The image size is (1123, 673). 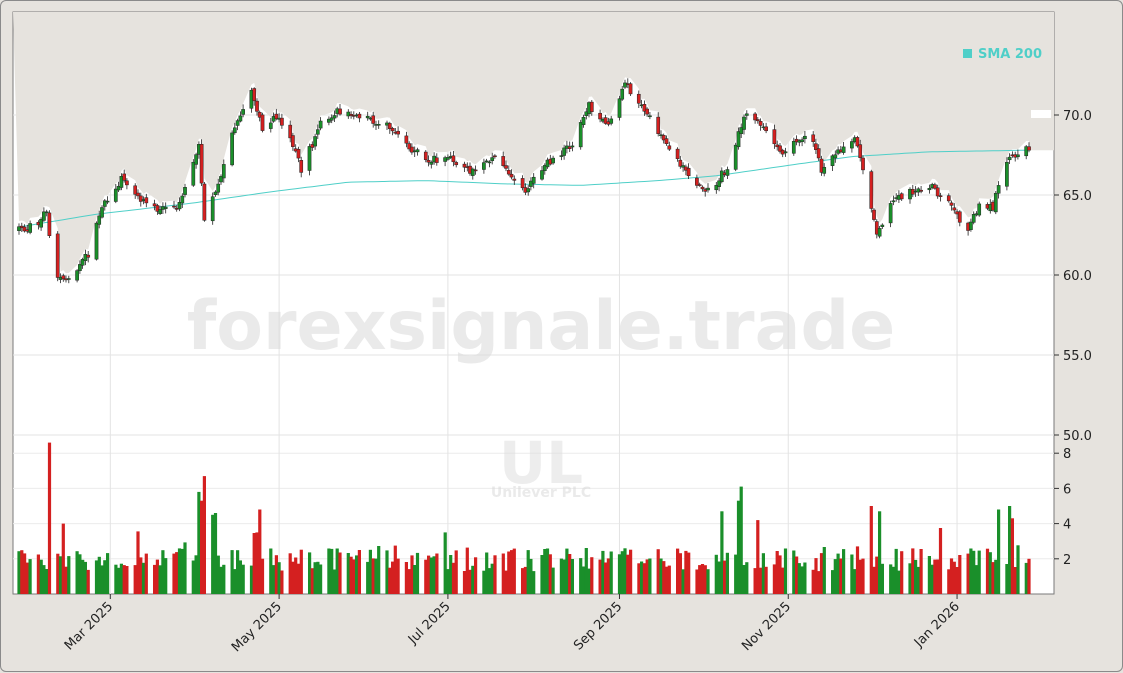 I want to click on price-axis: 50.0 55.0 60.0 65.0 70.0, so click(x=1073, y=276).